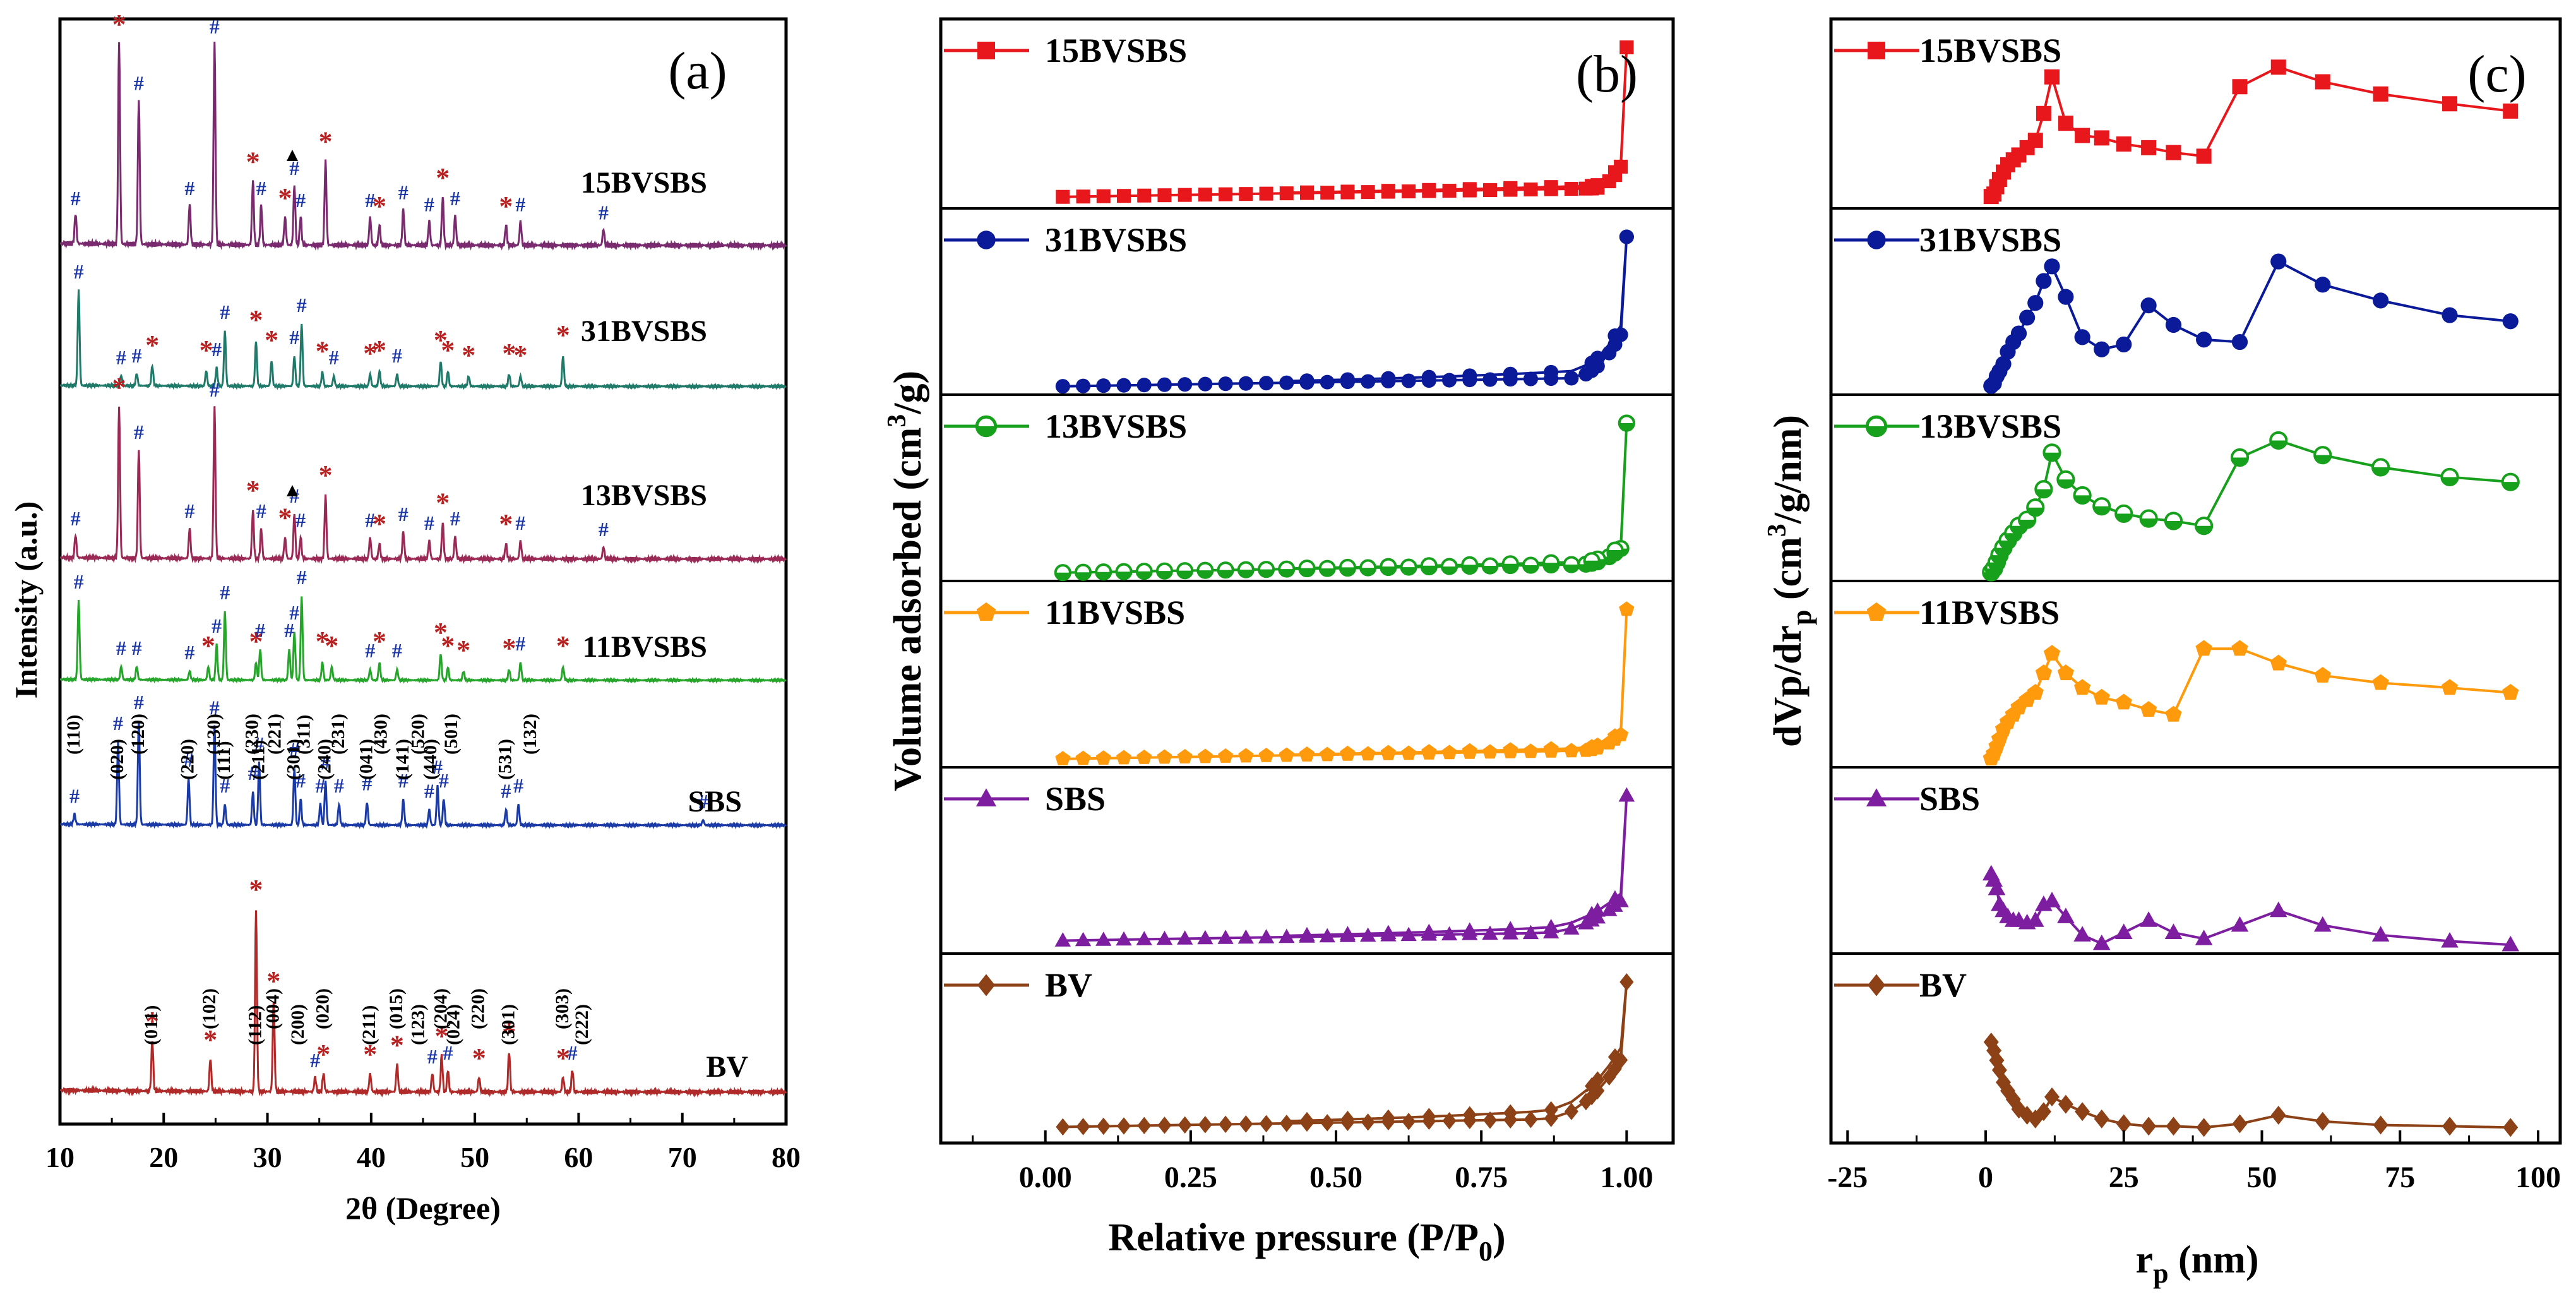 The height and width of the screenshot is (1299, 2576). Describe the element at coordinates (2250, 1085) in the screenshot. I see `pore-size-line` at that location.